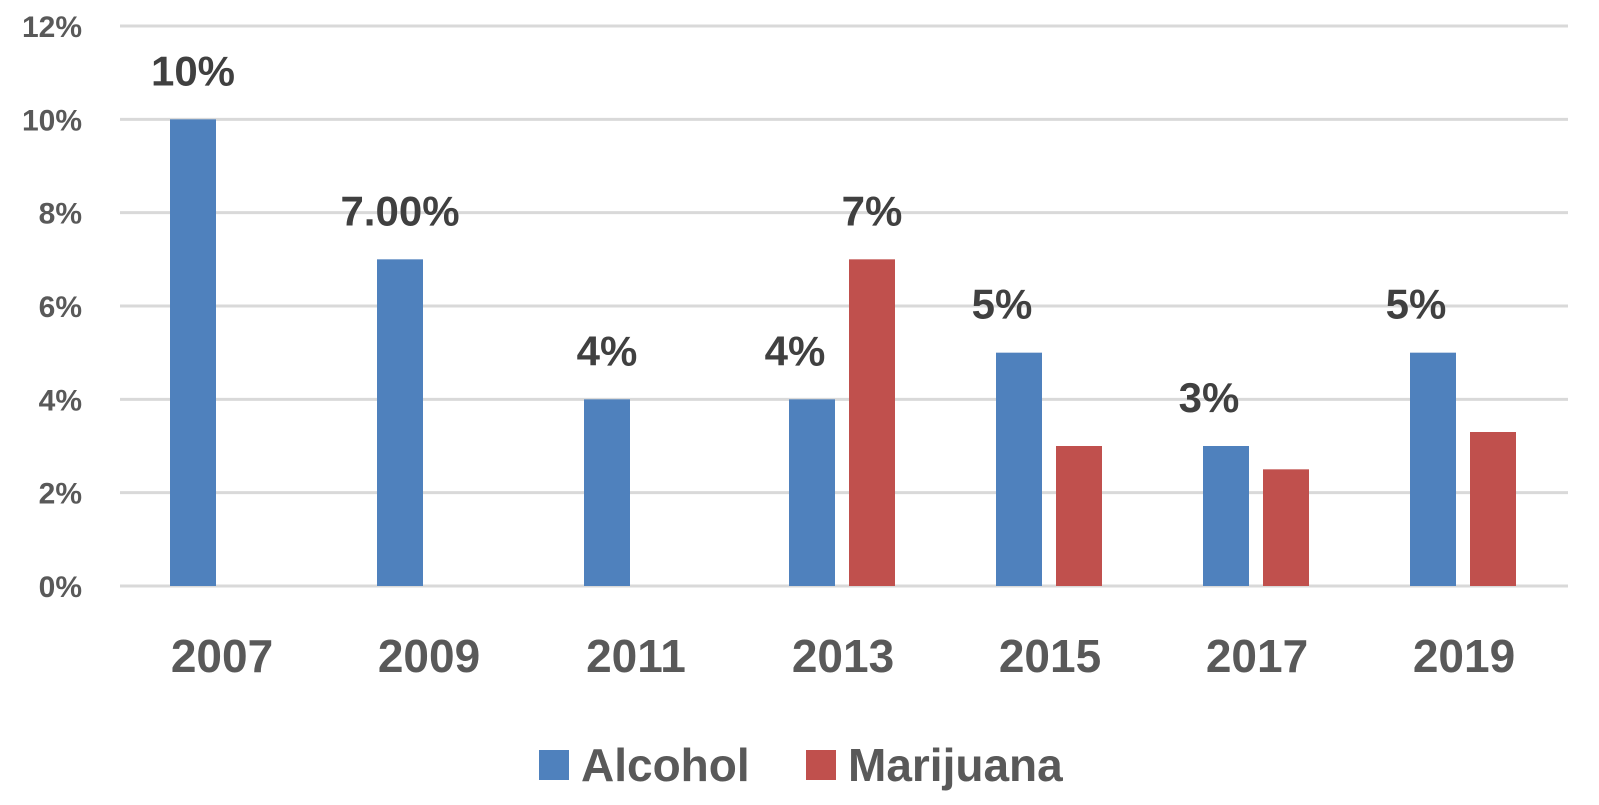  Describe the element at coordinates (795, 350) in the screenshot. I see `data-label-alcohol-2013: 4%` at that location.